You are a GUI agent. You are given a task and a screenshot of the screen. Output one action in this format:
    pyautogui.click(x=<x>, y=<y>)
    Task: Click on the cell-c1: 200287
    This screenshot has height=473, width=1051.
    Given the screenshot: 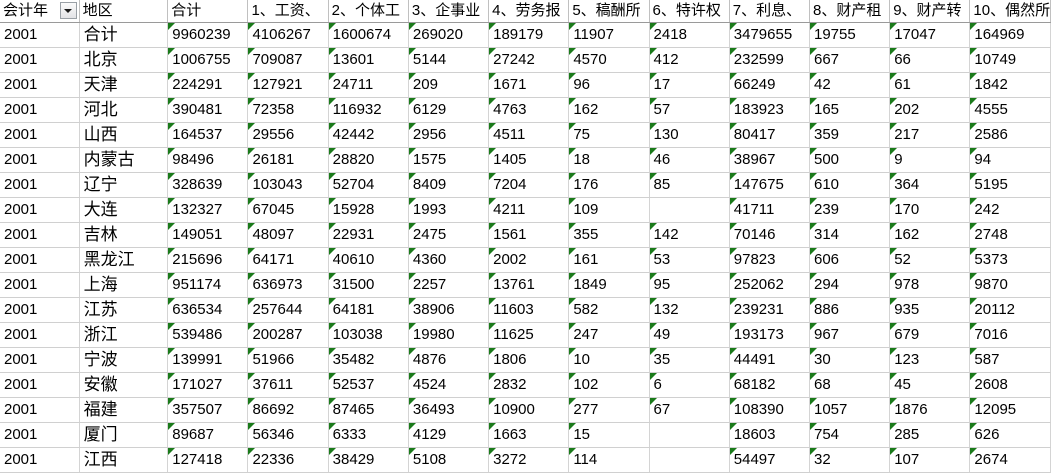 What is the action you would take?
    pyautogui.click(x=288, y=335)
    